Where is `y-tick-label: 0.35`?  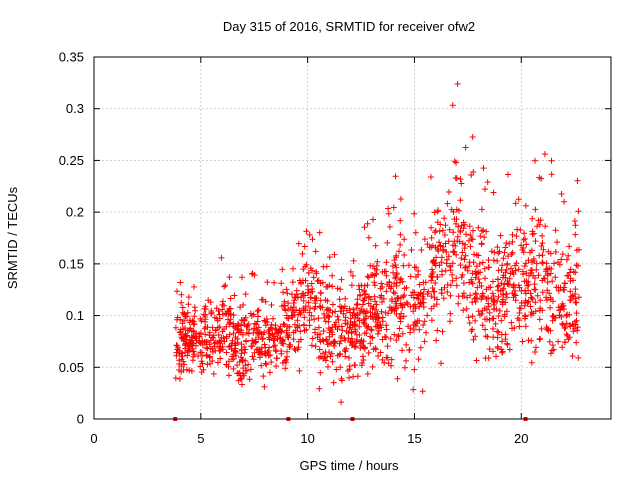 y-tick-label: 0.35 is located at coordinates (71, 57).